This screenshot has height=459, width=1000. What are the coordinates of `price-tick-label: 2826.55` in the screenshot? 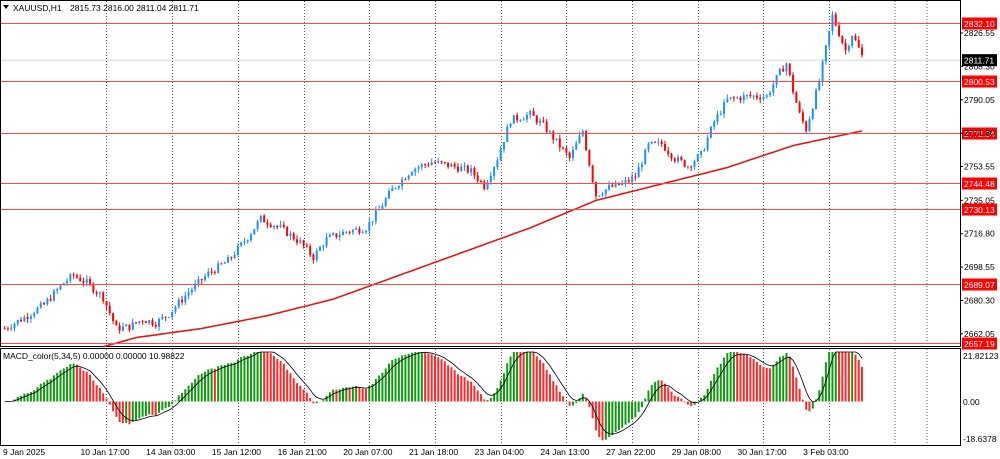 It's located at (979, 33).